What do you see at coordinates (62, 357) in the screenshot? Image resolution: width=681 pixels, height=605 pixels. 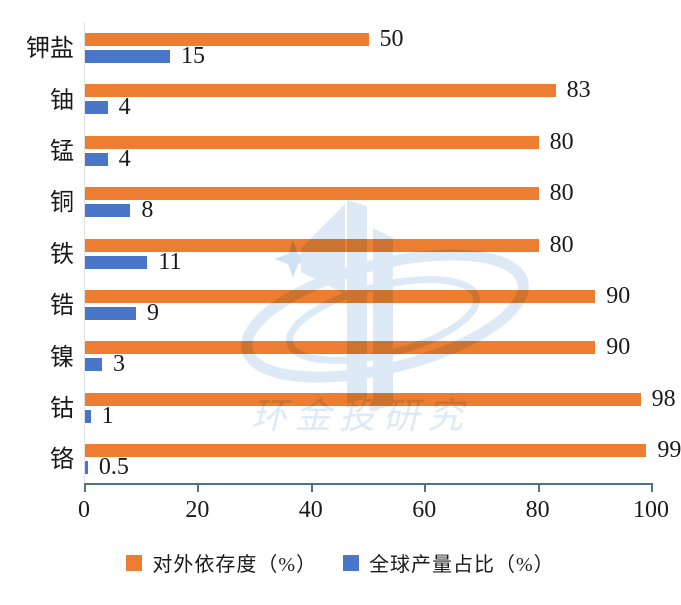 I see `category-label: 镍` at bounding box center [62, 357].